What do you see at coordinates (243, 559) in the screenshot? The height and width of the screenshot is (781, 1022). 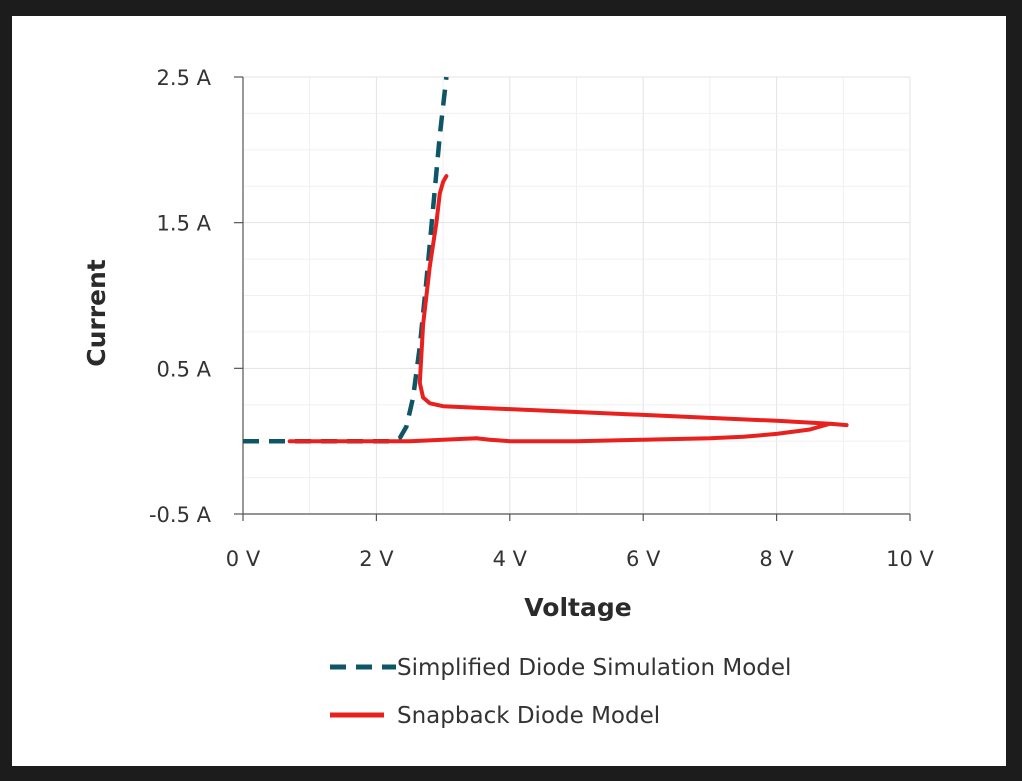 I see `x-tick-label: 0 V` at bounding box center [243, 559].